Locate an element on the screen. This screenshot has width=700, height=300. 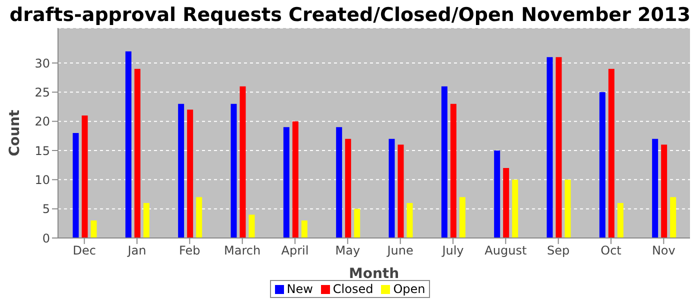
y-axis-title: Count is located at coordinates (14, 132).